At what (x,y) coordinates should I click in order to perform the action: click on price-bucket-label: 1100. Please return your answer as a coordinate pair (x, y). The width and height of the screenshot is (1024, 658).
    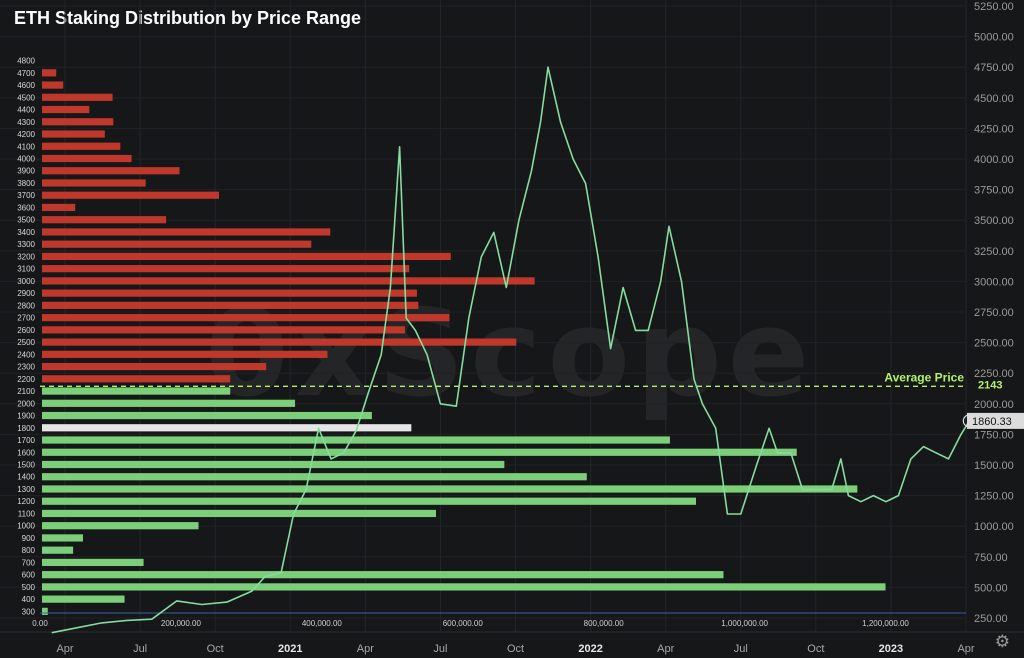
    Looking at the image, I should click on (27, 513).